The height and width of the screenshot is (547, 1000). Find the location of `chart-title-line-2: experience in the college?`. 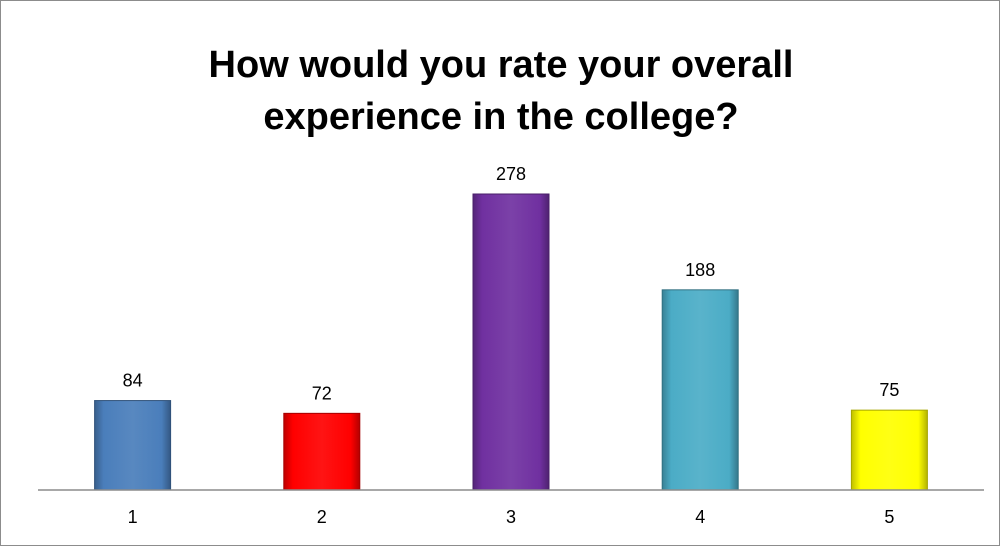

chart-title-line-2: experience in the college? is located at coordinates (501, 117).